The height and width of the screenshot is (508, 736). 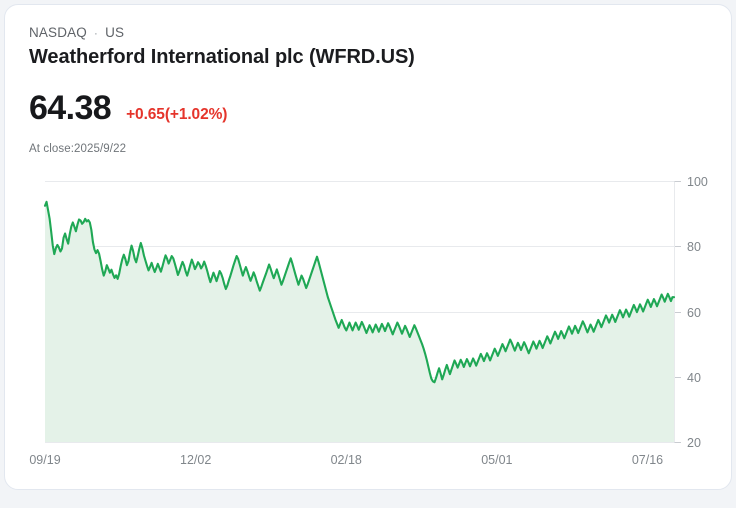 I want to click on price-change: +0.65(+1.02%), so click(x=177, y=114).